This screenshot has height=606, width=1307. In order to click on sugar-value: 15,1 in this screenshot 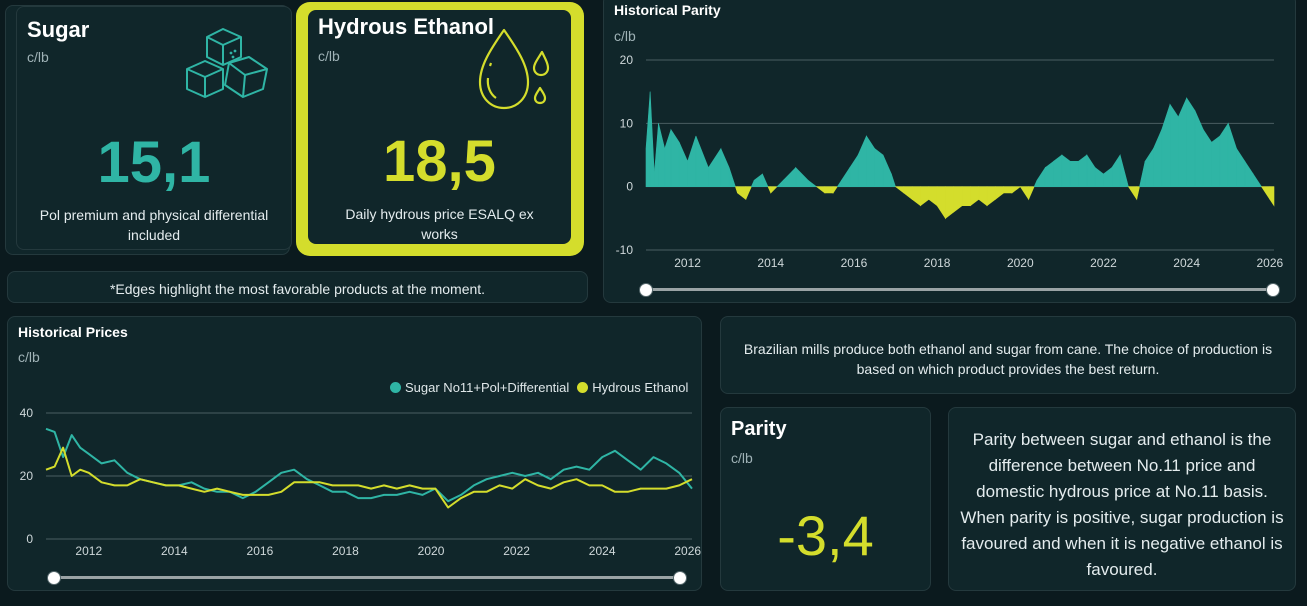, I will do `click(154, 162)`.